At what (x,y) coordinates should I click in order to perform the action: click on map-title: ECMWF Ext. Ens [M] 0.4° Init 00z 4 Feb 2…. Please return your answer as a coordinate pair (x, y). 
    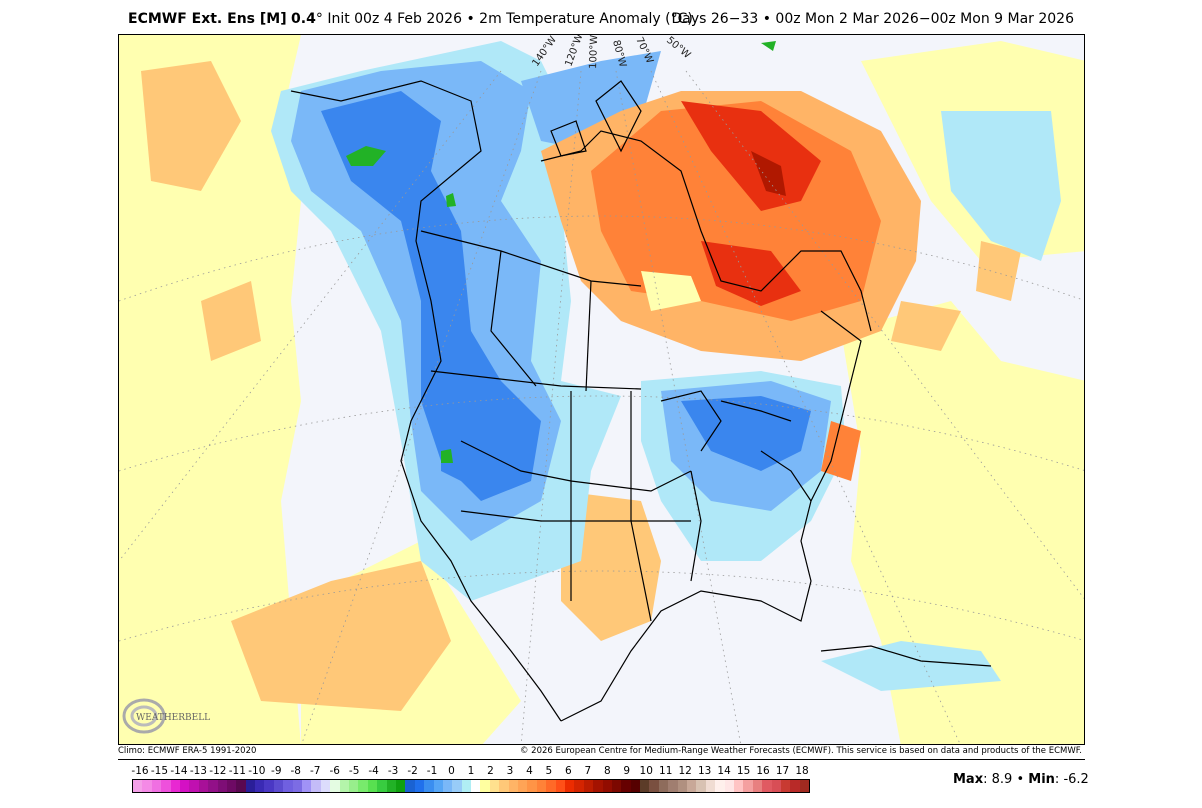
    Looking at the image, I should click on (410, 19).